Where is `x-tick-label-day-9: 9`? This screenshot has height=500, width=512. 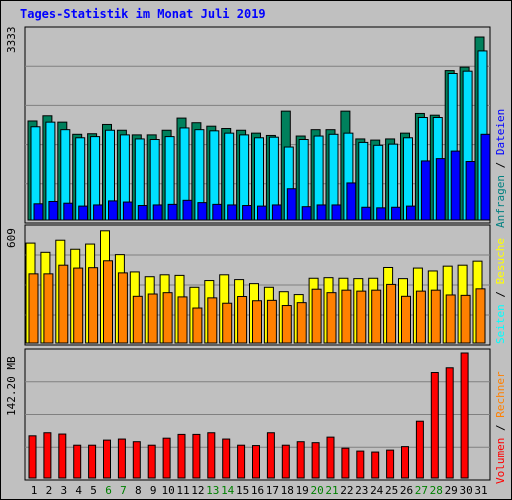
x-tick-label-day-9: 9 is located at coordinates (153, 490).